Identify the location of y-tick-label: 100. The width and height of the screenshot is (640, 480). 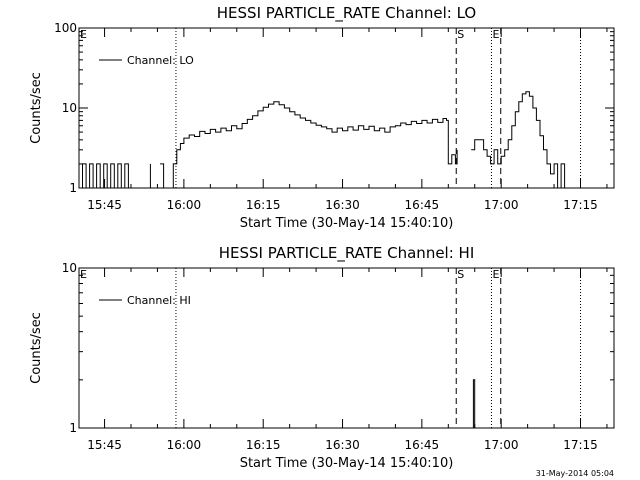
(65, 28).